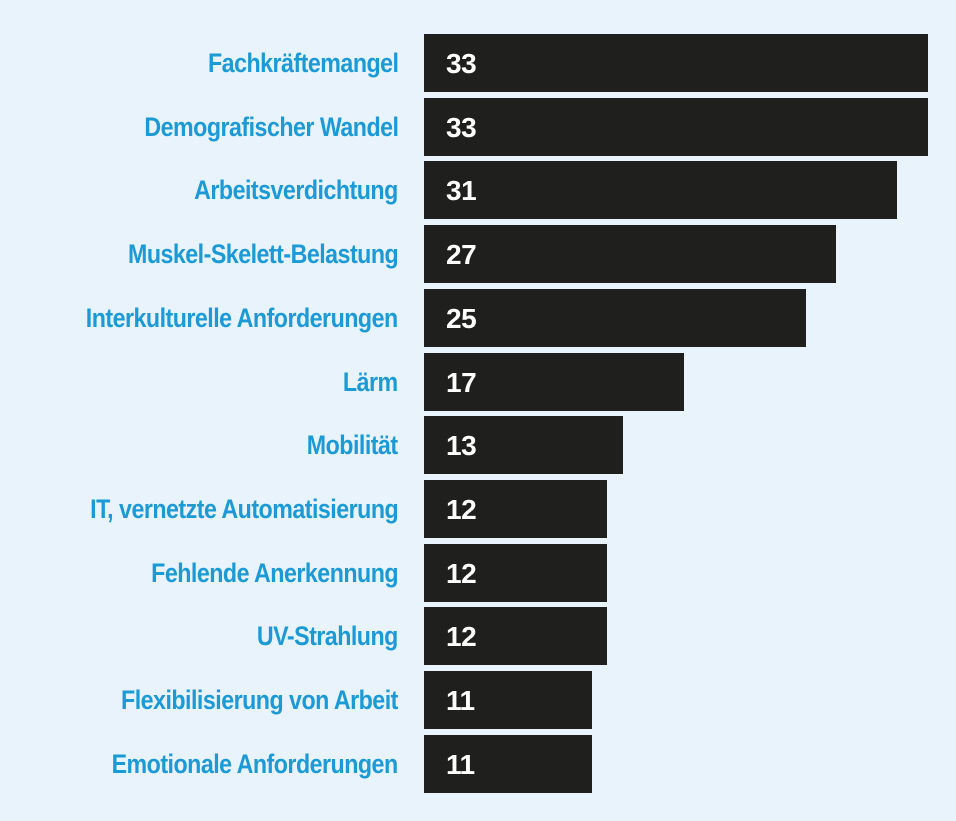  I want to click on category-label: Muskel-Skelett-Belastung, so click(263, 254).